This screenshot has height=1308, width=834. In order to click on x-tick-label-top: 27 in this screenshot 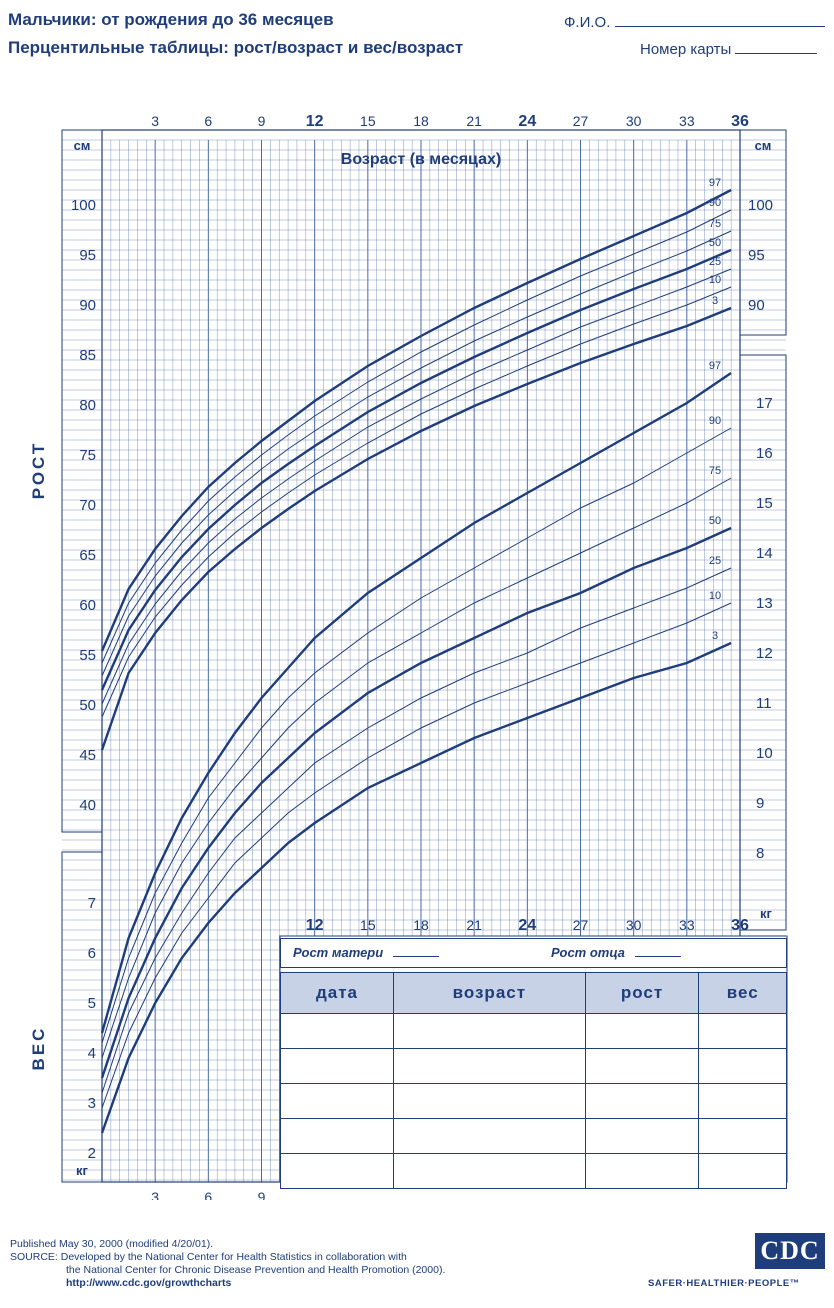, I will do `click(581, 121)`.